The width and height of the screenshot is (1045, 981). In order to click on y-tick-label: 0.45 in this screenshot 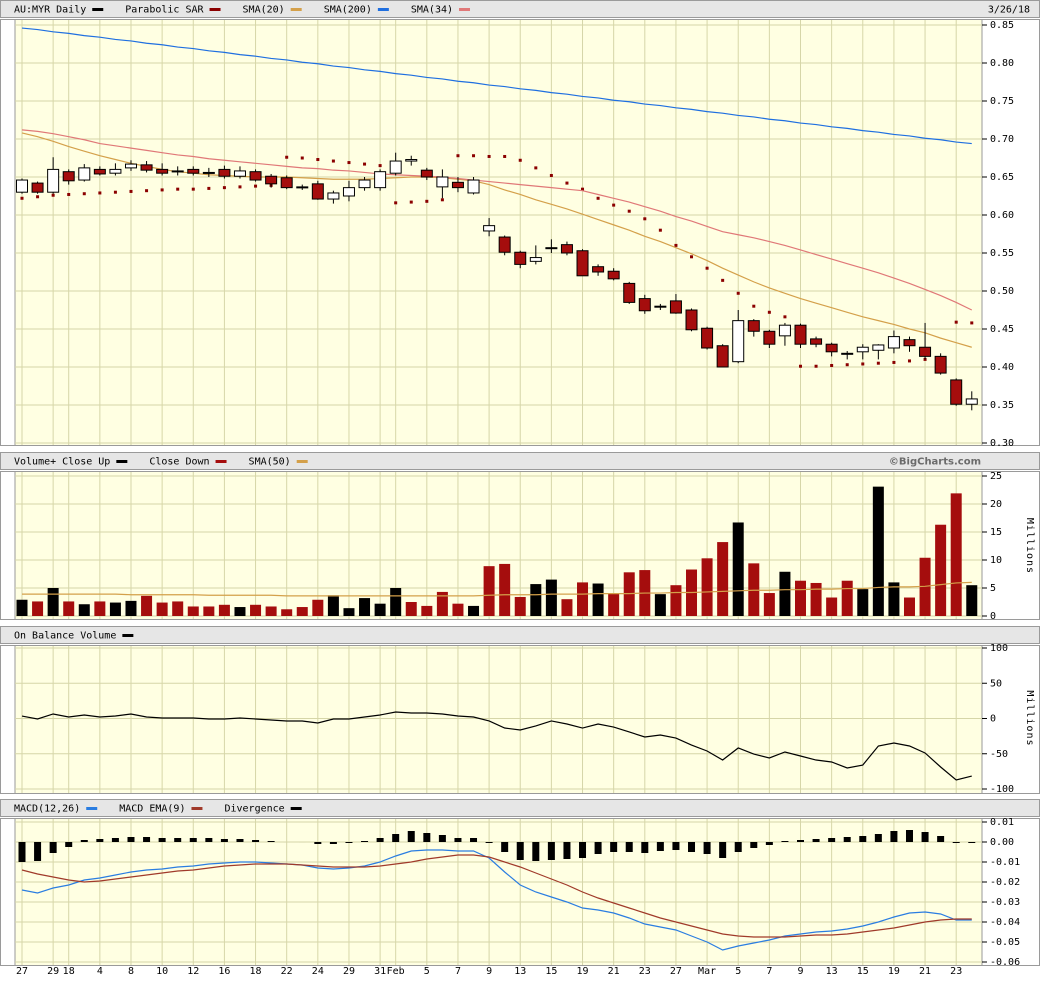, I will do `click(1002, 329)`.